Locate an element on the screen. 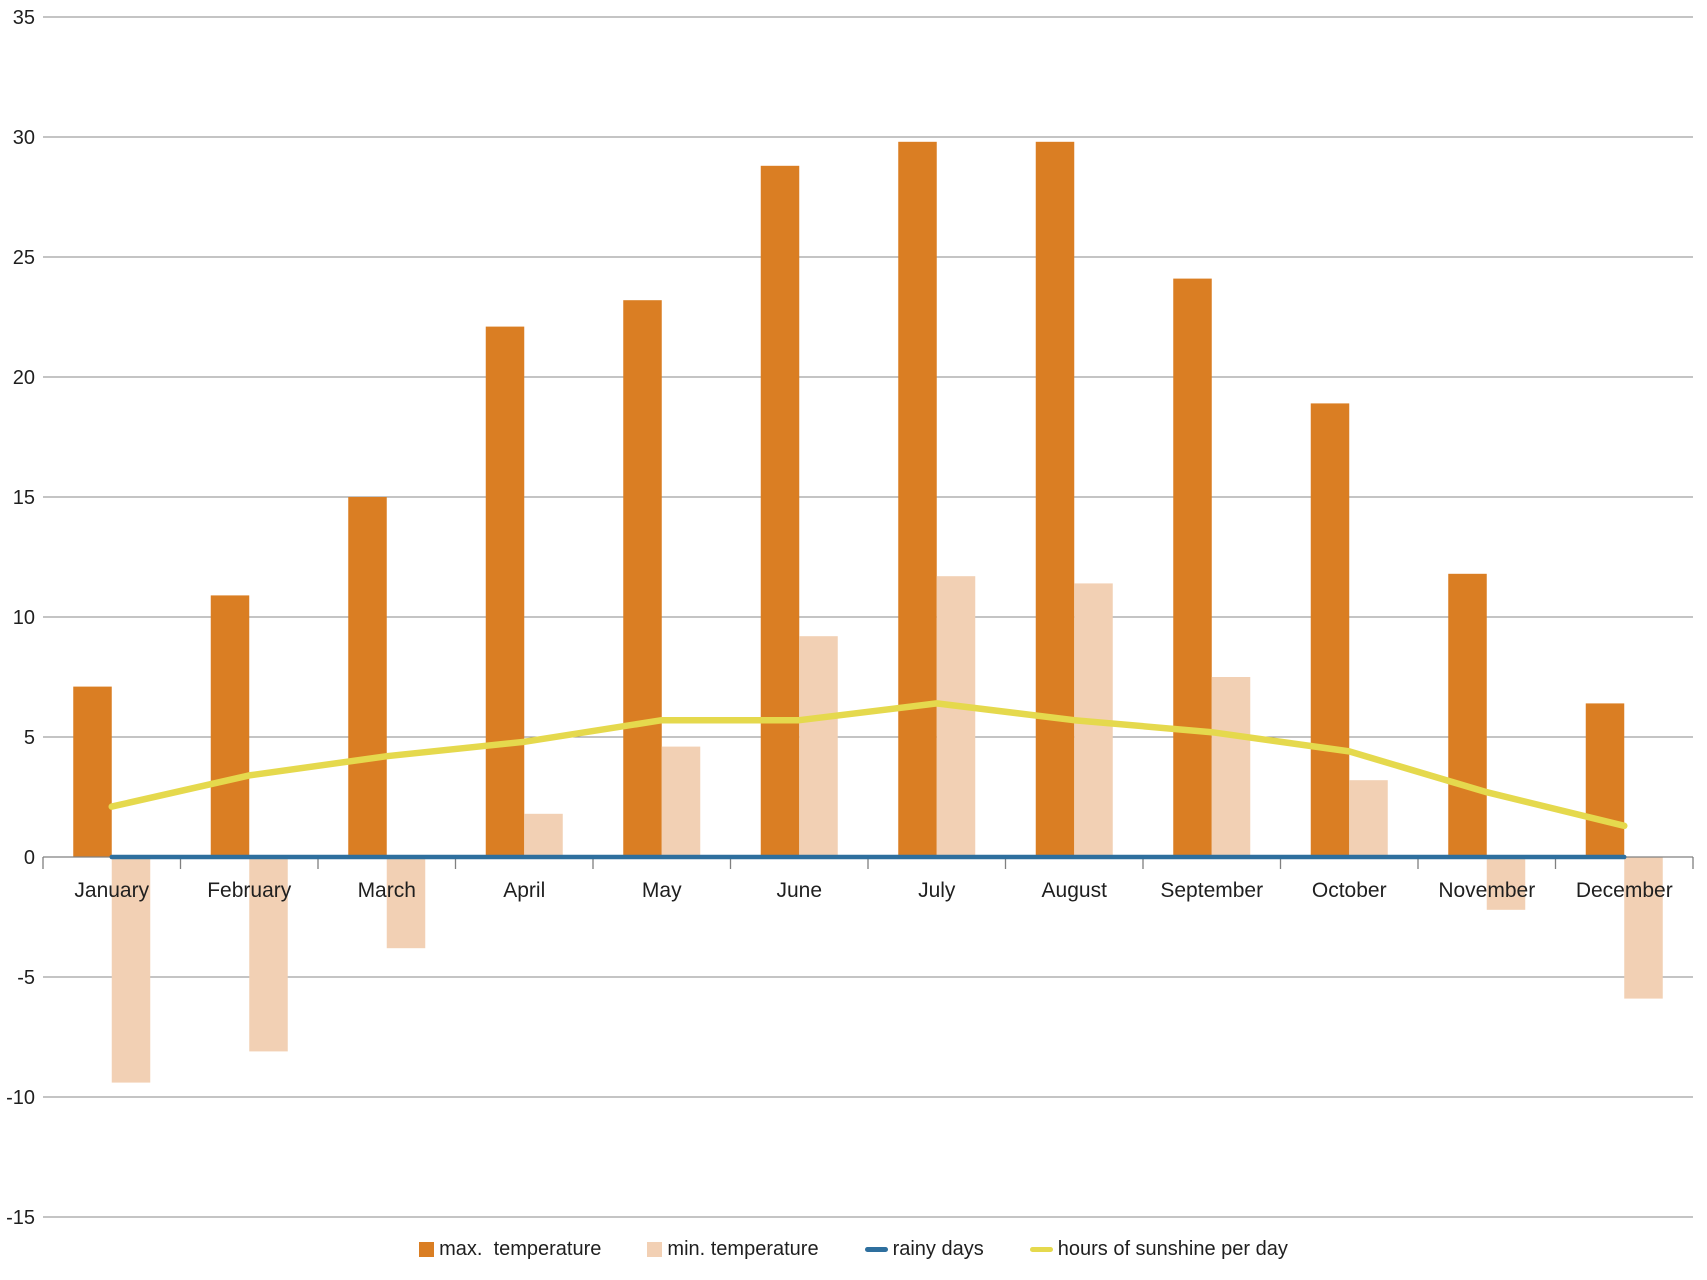 The width and height of the screenshot is (1707, 1280). x-axis-category-label: July is located at coordinates (937, 890).